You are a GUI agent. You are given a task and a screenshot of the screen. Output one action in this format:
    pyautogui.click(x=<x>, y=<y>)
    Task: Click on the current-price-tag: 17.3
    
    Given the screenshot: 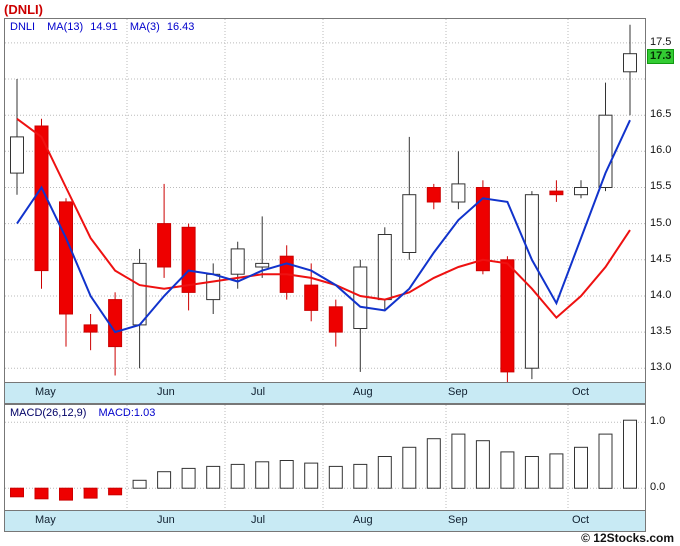 What is the action you would take?
    pyautogui.click(x=661, y=57)
    